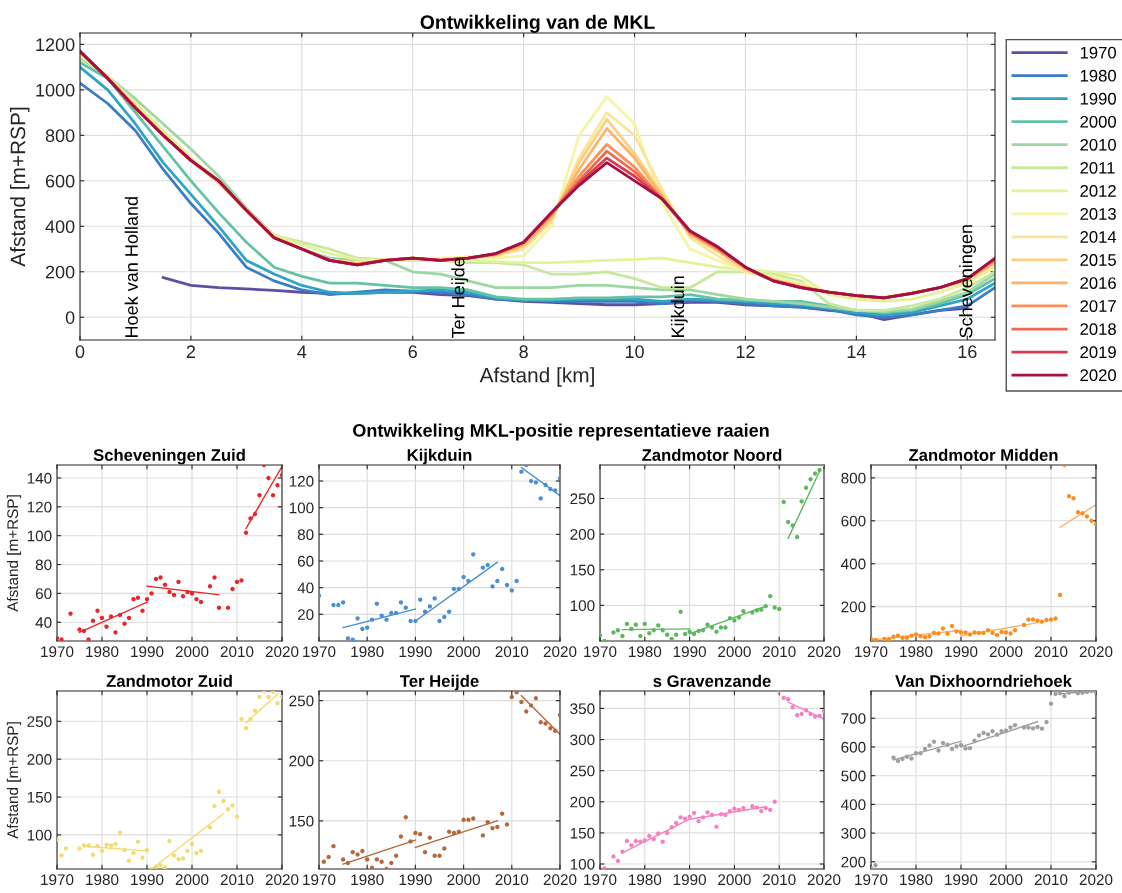 This screenshot has height=893, width=1122. What do you see at coordinates (70, 317) in the screenshot?
I see `y-tick-label: 0` at bounding box center [70, 317].